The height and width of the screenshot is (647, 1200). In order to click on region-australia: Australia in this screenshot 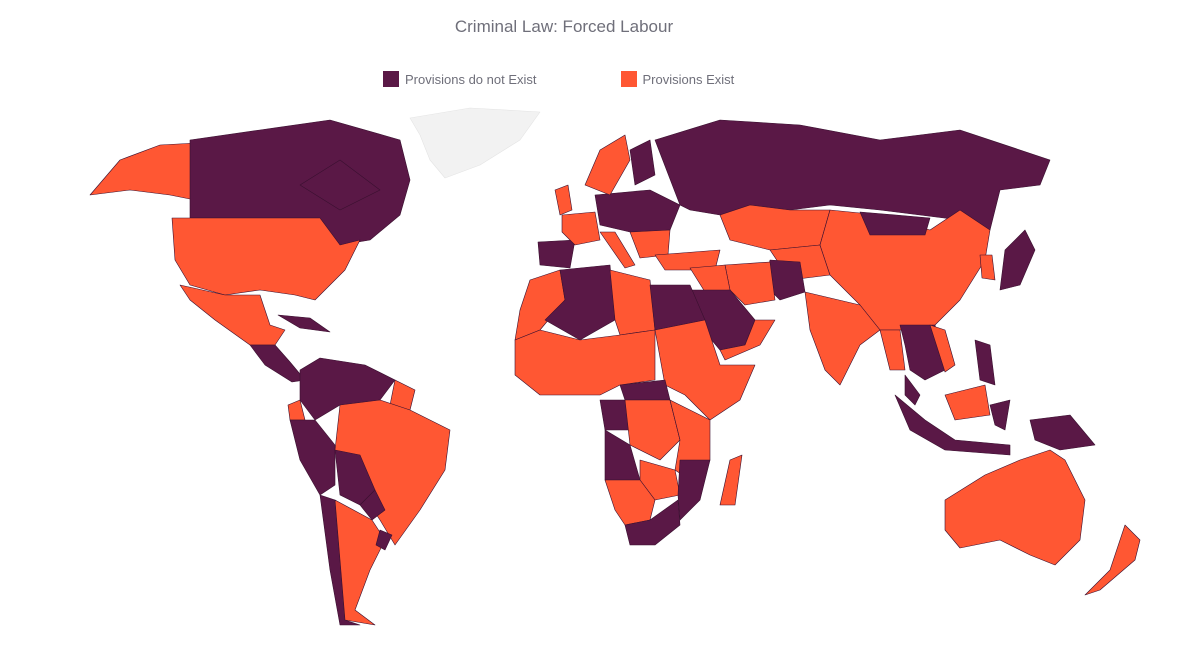, I will do `click(1015, 507)`.